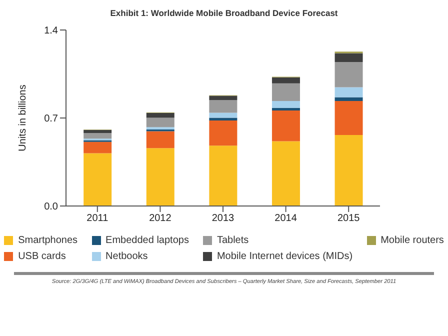 This screenshot has width=448, height=336. I want to click on y-tick-label: 1.4, so click(51, 31).